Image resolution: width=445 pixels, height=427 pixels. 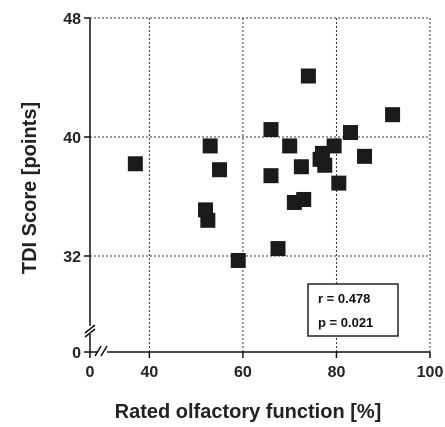 I want to click on x-tick-label-80: 80, so click(x=337, y=372).